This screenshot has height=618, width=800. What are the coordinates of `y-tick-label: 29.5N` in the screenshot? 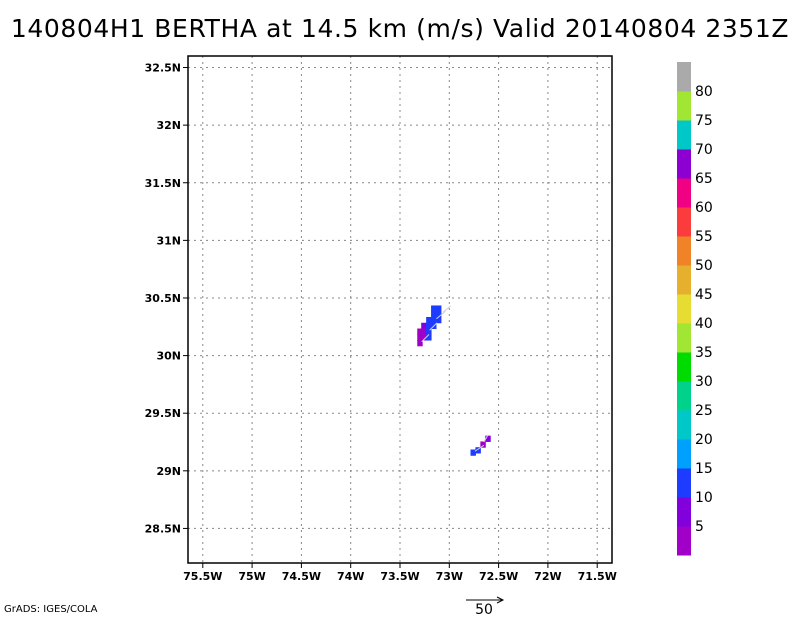 It's located at (163, 413).